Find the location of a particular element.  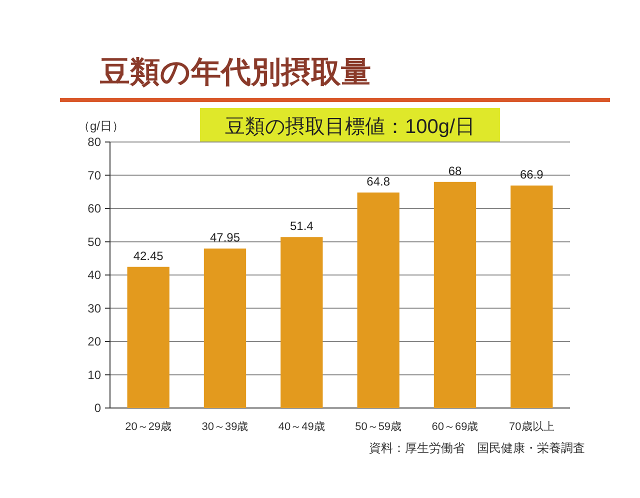

data-label: 66.9 is located at coordinates (532, 175).